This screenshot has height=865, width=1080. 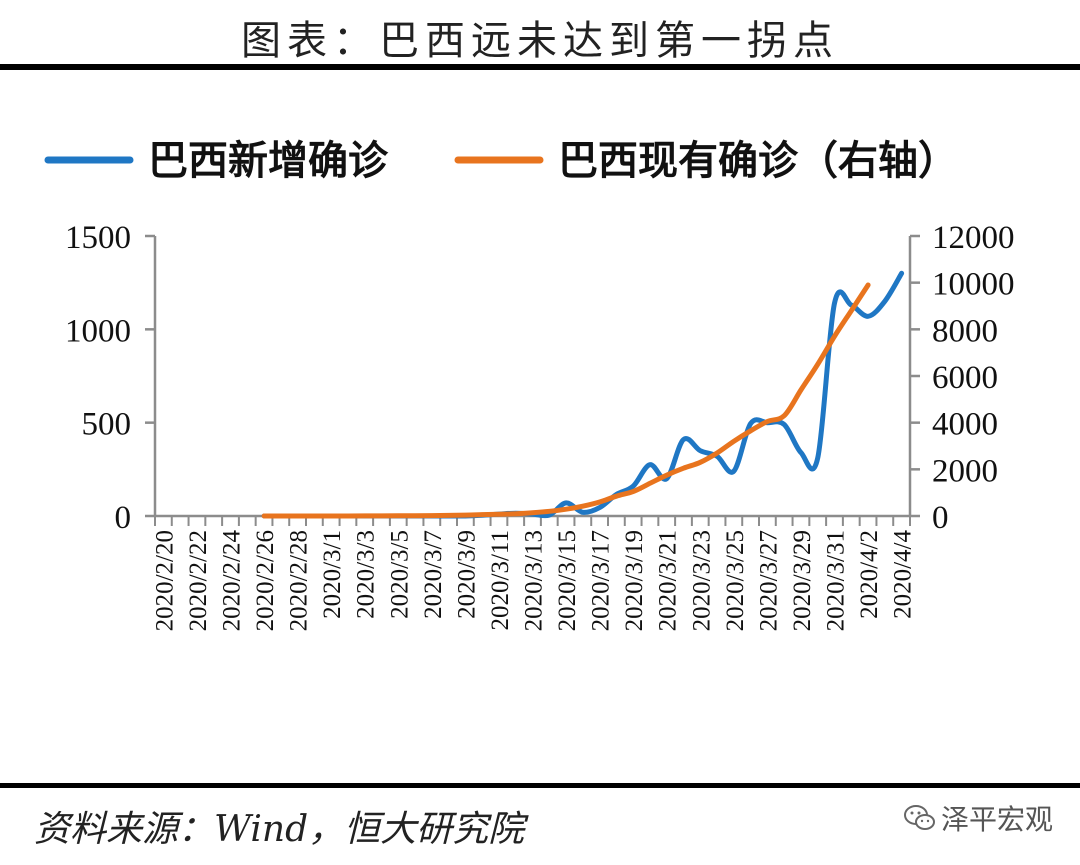 I want to click on legend-label-new: 巴西新增确诊, so click(x=268, y=160).